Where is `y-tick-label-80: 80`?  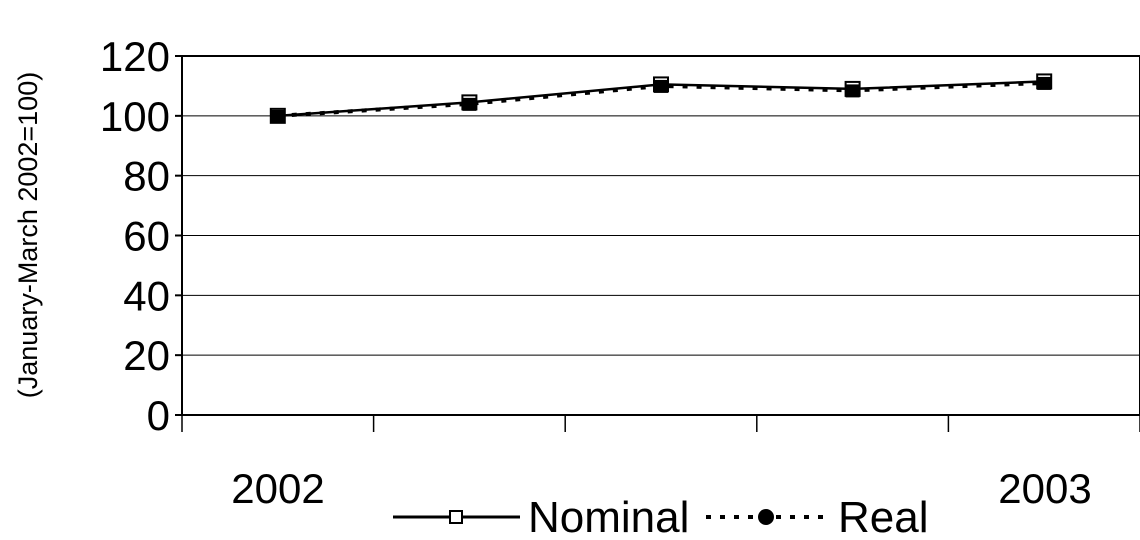
y-tick-label-80: 80 is located at coordinates (146, 176).